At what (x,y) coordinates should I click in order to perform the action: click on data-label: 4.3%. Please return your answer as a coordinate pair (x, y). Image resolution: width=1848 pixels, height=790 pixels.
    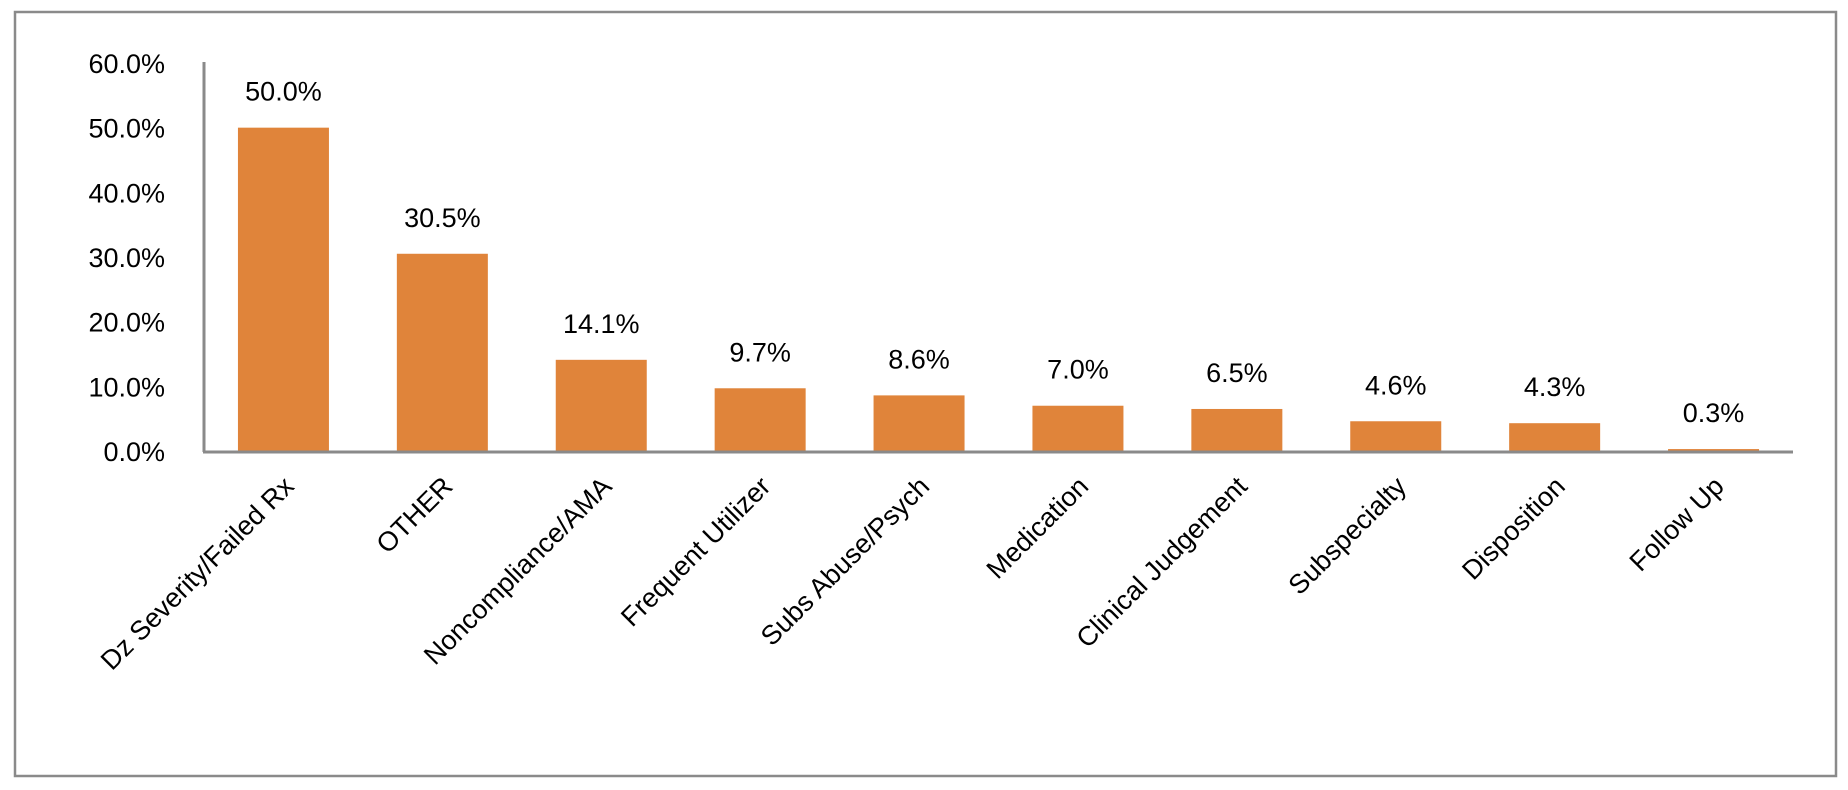
    Looking at the image, I should click on (1555, 387).